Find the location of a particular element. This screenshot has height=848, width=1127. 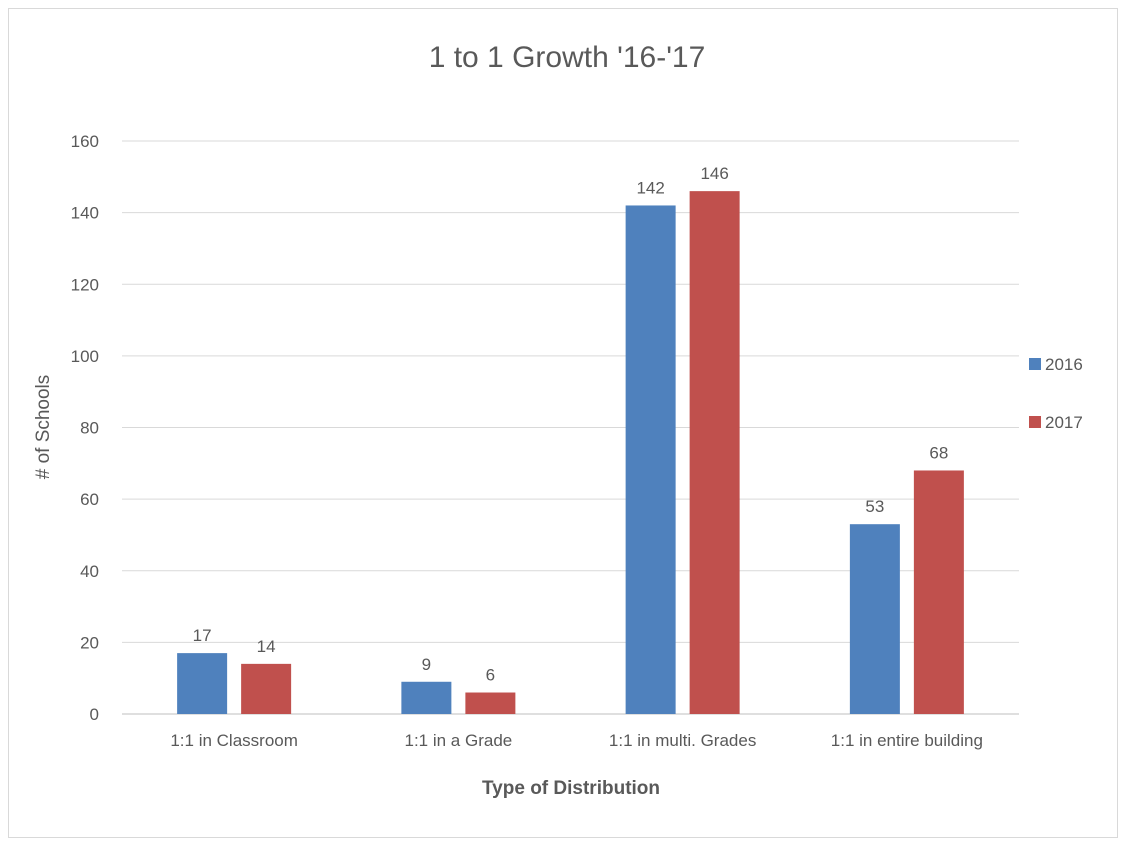

data-label: 146 is located at coordinates (714, 173).